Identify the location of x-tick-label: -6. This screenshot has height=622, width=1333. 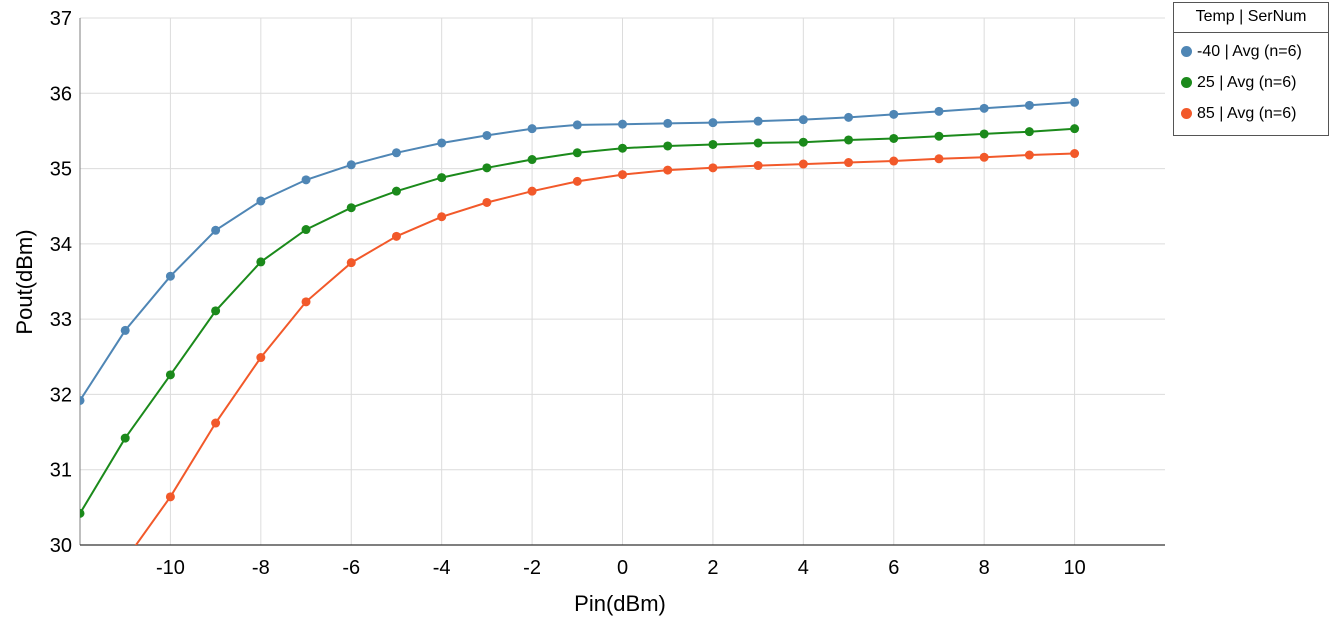
(351, 568).